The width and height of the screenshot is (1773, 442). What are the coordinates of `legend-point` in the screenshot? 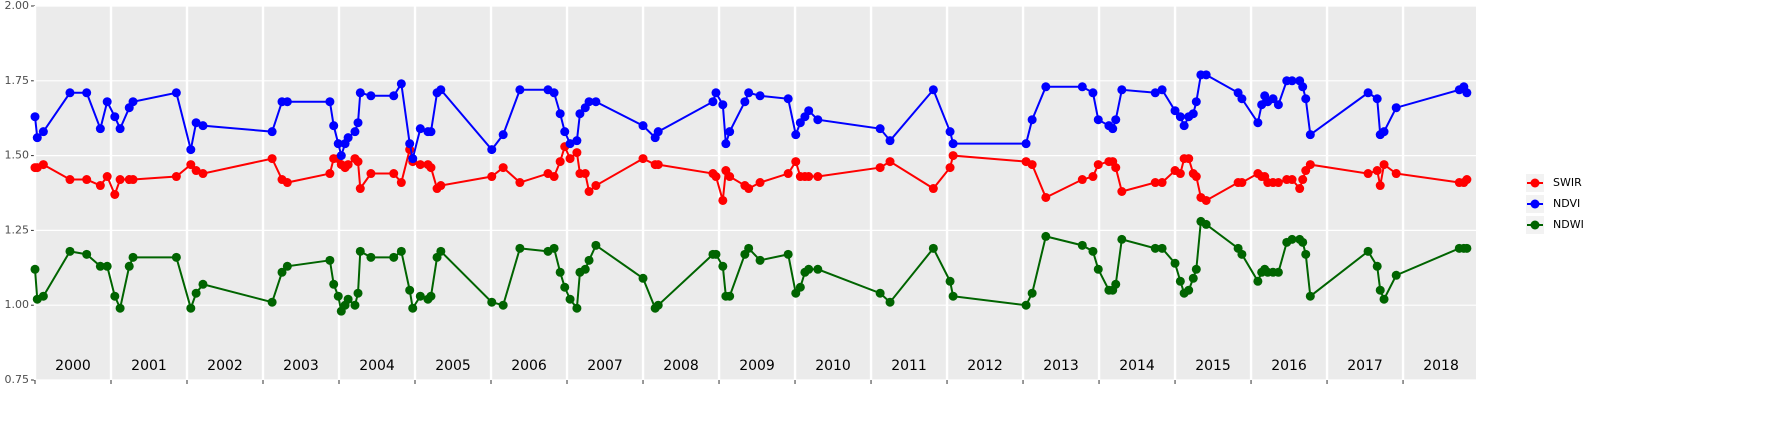 It's located at (1535, 204).